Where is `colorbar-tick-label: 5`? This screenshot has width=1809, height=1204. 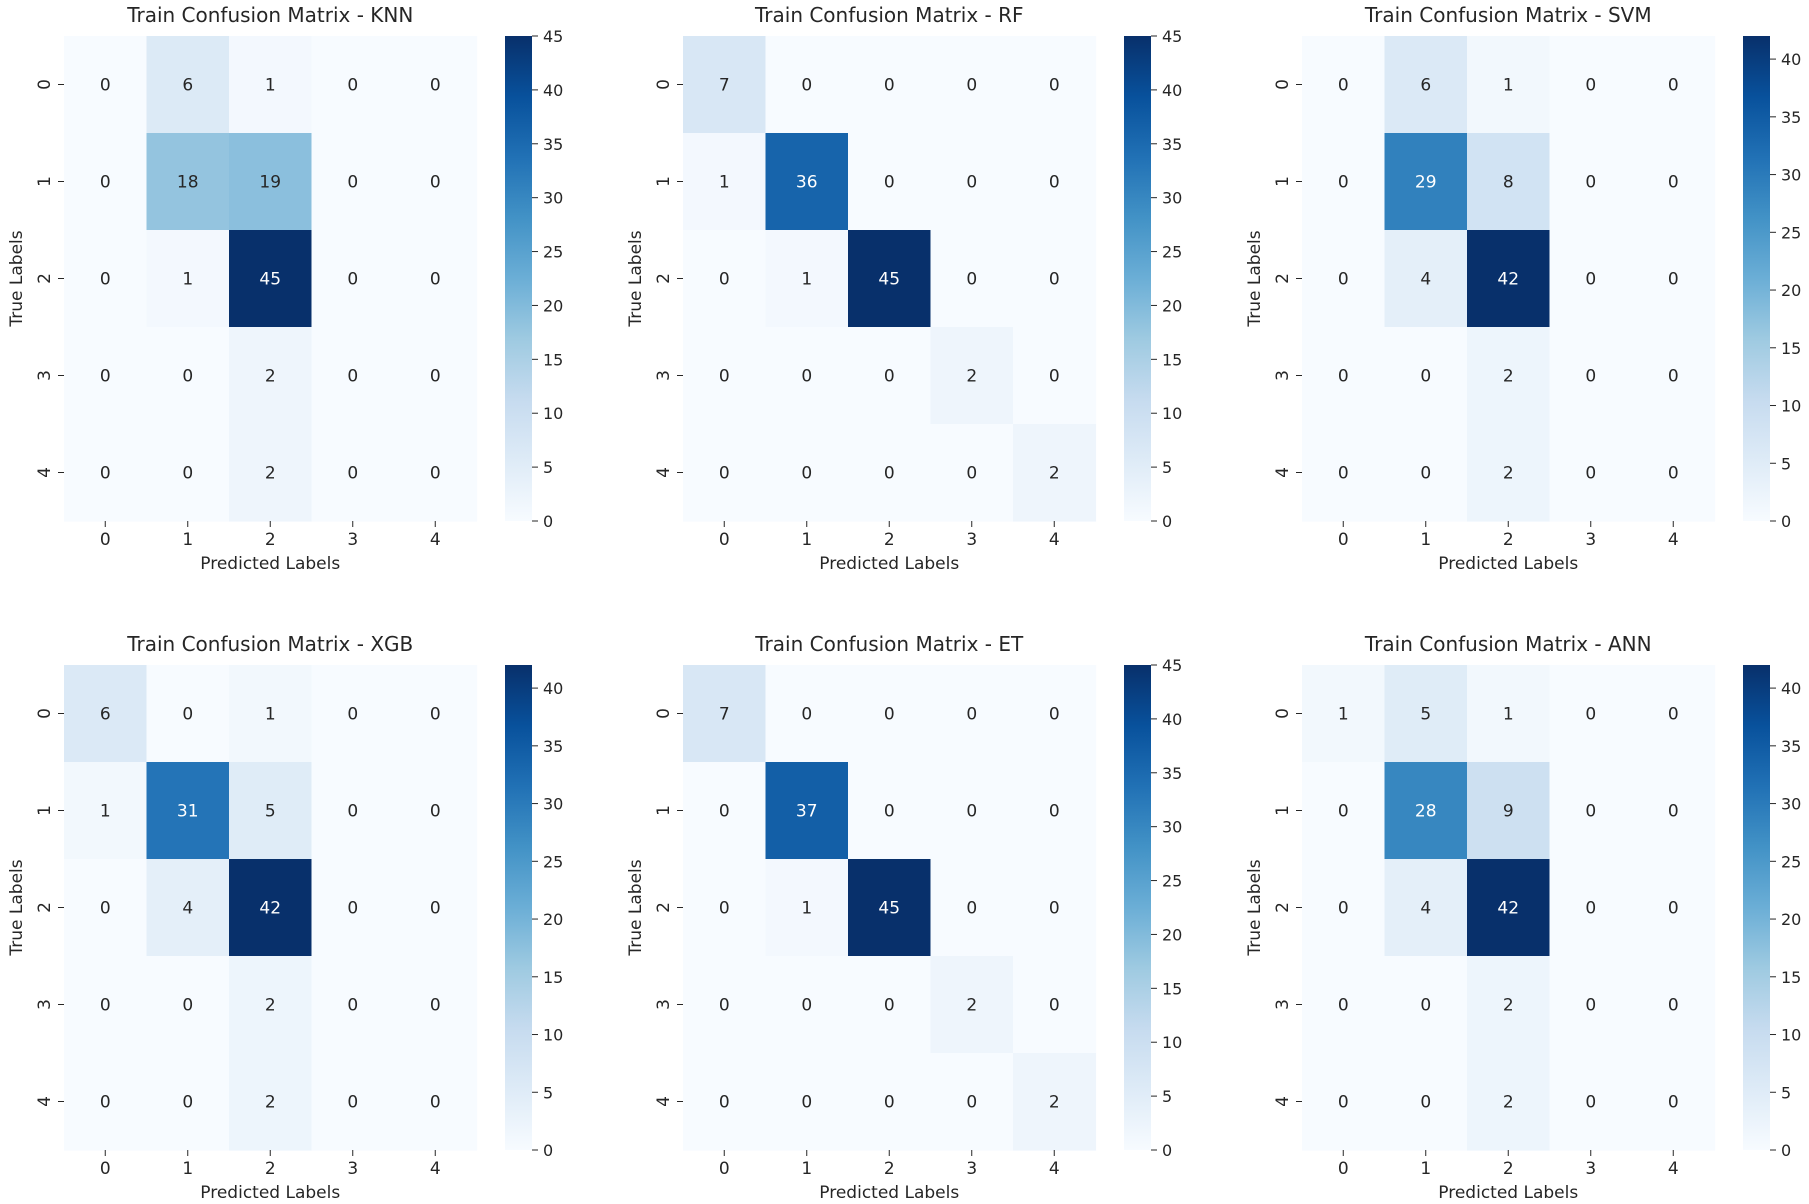
colorbar-tick-label: 5 is located at coordinates (1786, 1092).